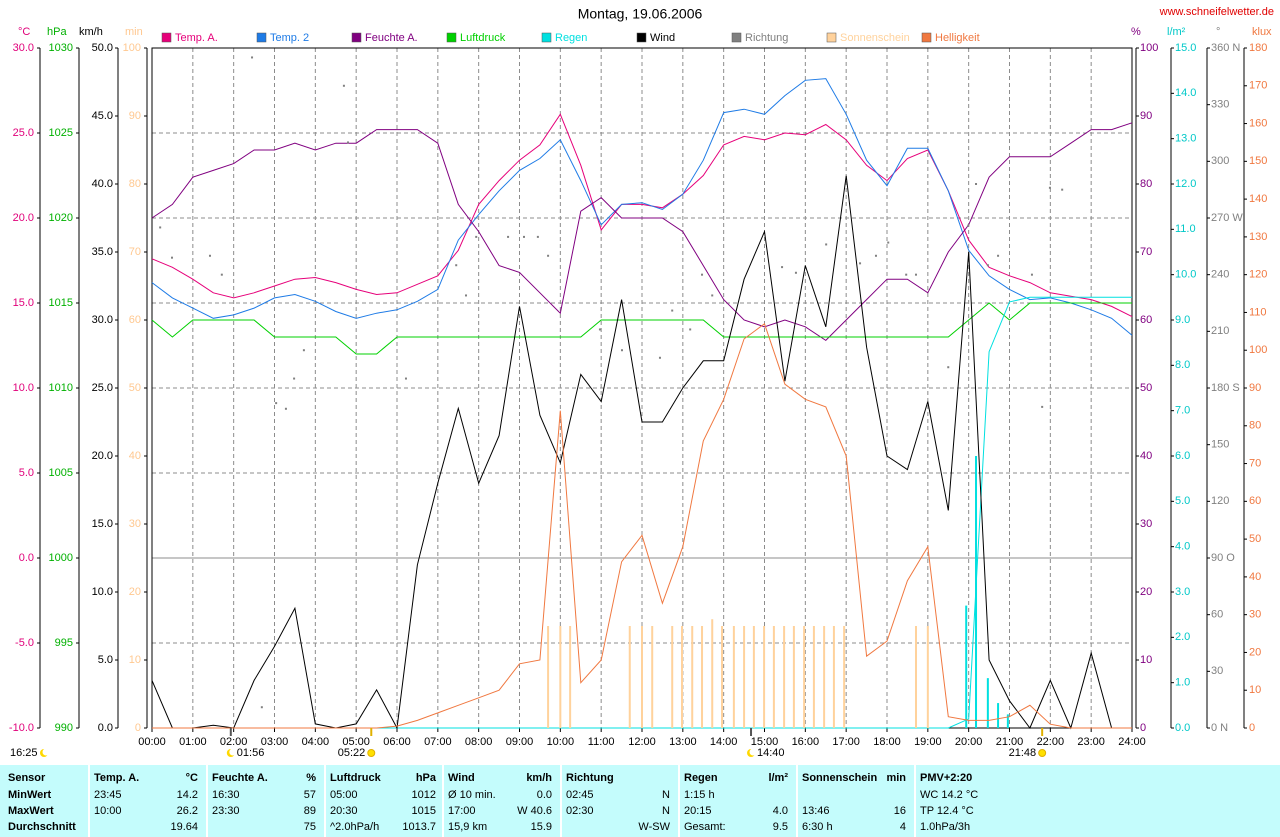  Describe the element at coordinates (61, 388) in the screenshot. I see `y-tick-label: 1010` at that location.